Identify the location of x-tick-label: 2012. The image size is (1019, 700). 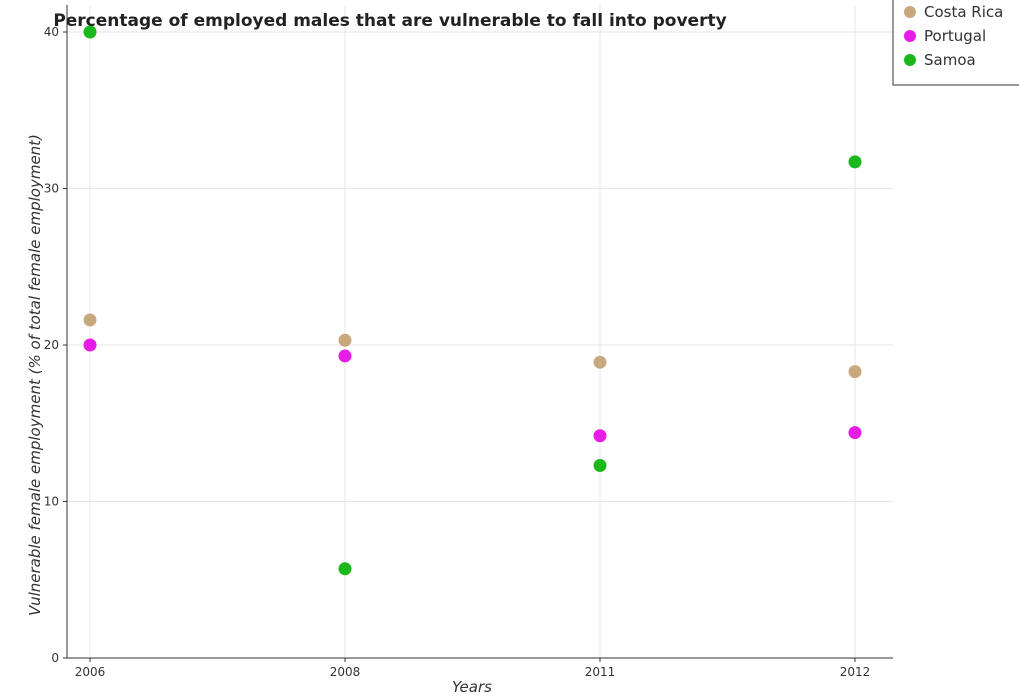
(855, 672).